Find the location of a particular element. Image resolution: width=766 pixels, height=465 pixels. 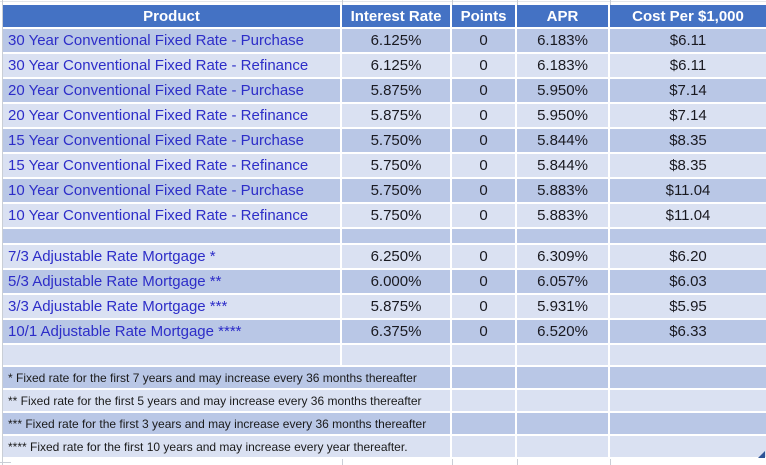

interest-rate-cell: 6.250% is located at coordinates (397, 256).